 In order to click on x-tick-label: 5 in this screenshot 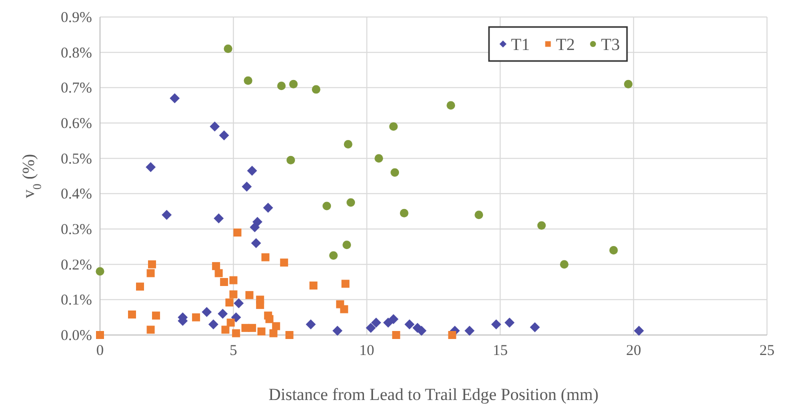, I will do `click(234, 351)`.